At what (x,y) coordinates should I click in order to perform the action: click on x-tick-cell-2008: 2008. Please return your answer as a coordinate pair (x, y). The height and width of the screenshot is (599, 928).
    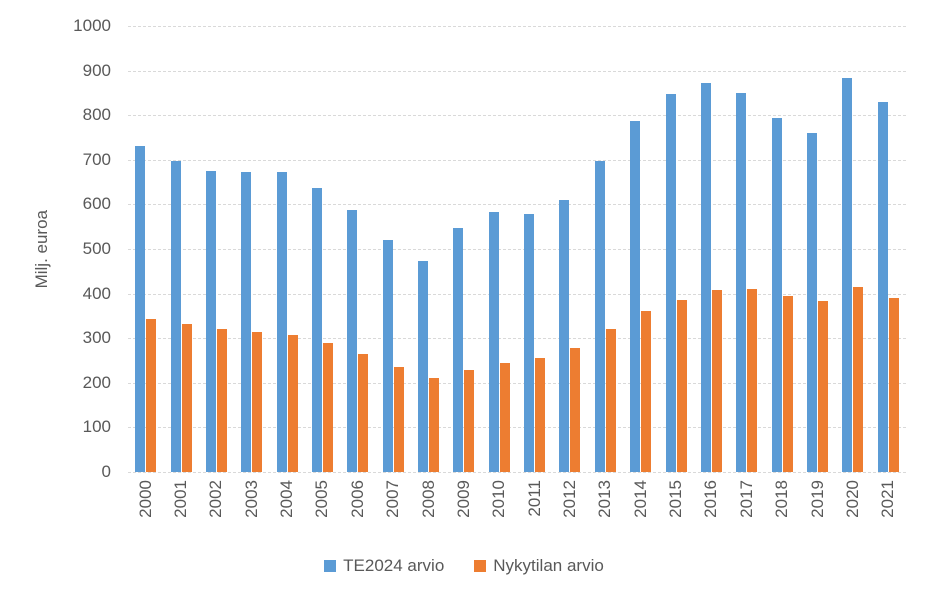
    Looking at the image, I should click on (428, 510).